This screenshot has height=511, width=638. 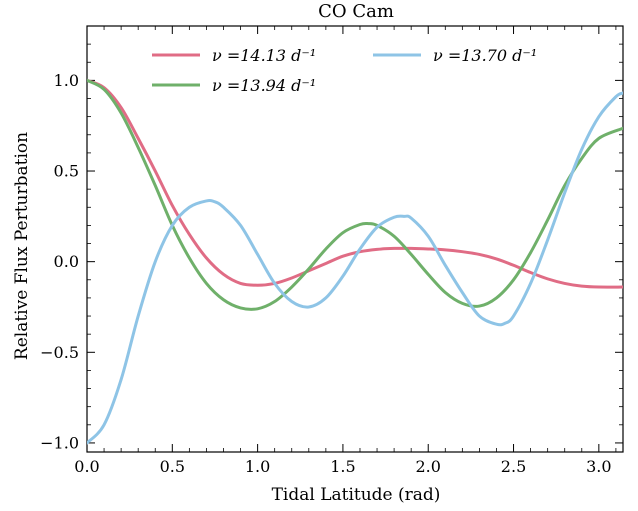 I want to click on y-tick-label: 0.0, so click(x=66, y=261).